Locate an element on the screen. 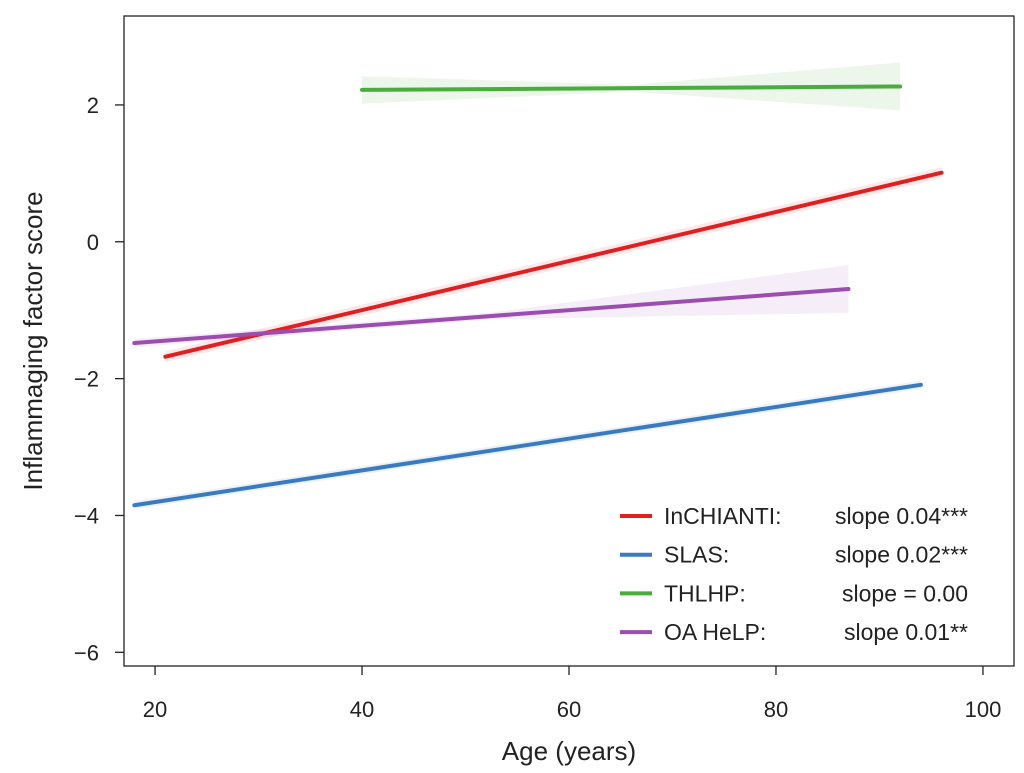 The width and height of the screenshot is (1024, 773). legend-slope-label: slope 0.04*** is located at coordinates (901, 516).